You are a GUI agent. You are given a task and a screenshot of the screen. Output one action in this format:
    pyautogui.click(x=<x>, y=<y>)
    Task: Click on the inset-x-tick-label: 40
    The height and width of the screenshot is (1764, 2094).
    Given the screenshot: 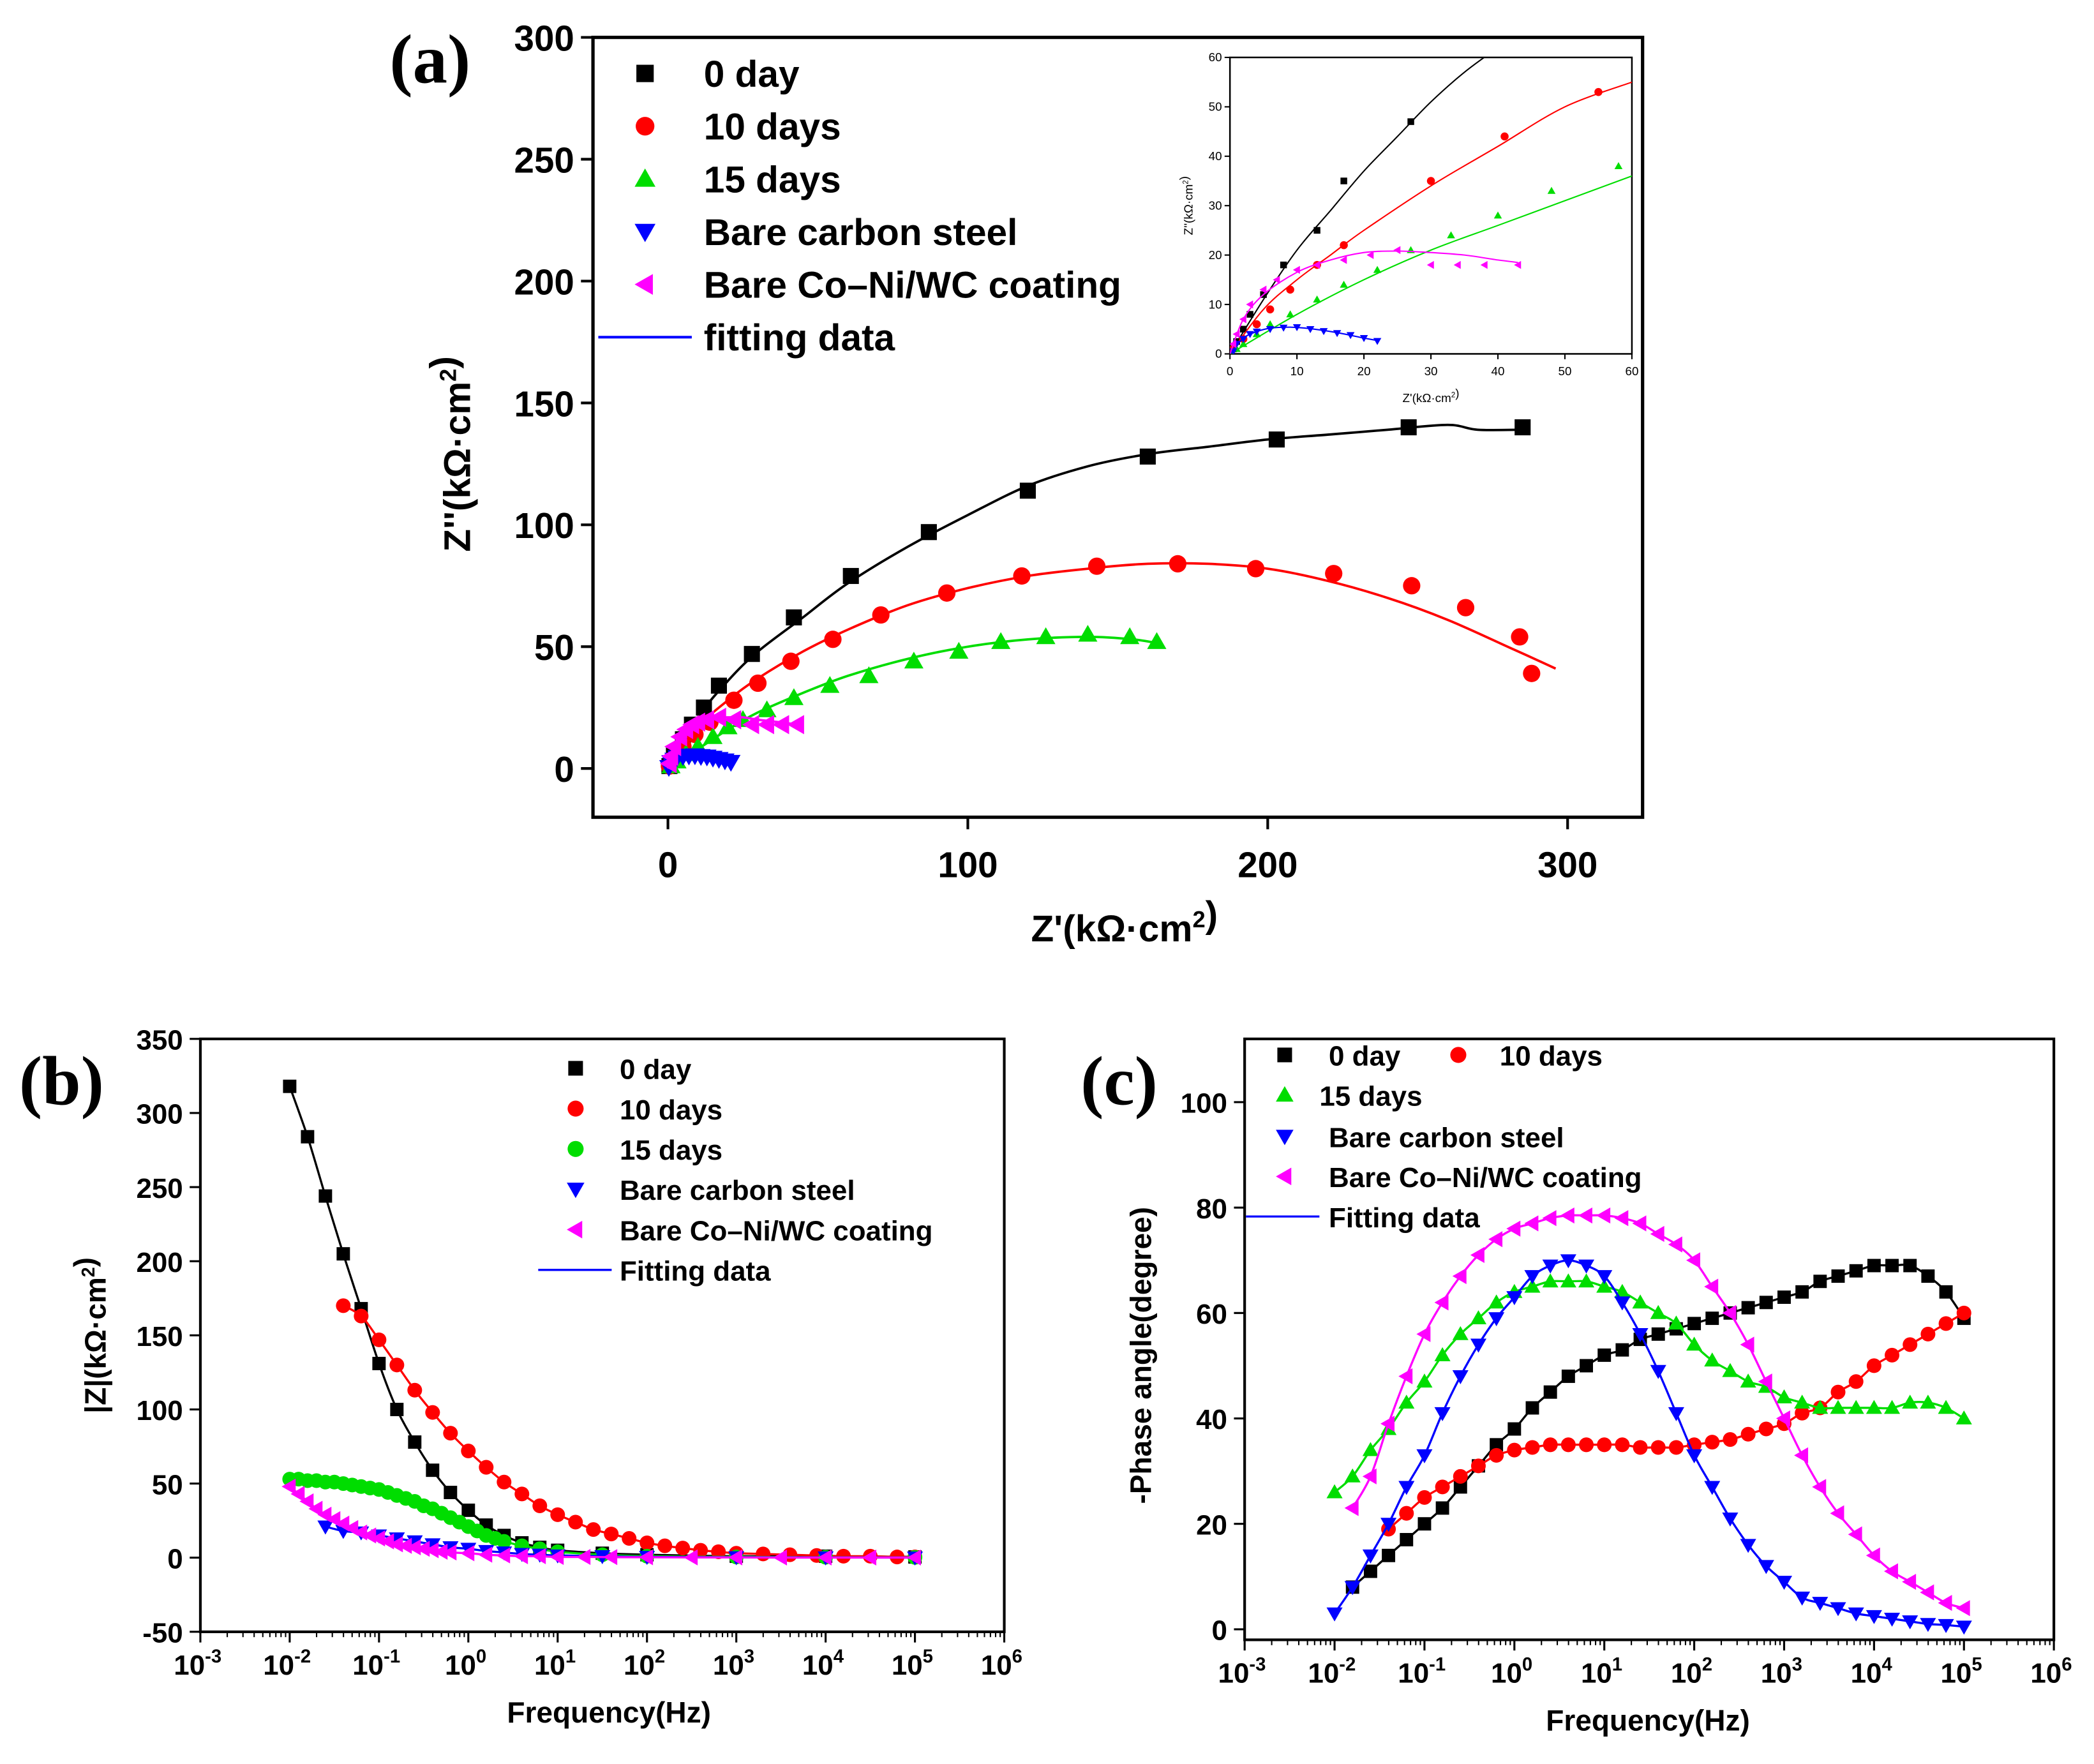 What is the action you would take?
    pyautogui.click(x=1498, y=371)
    